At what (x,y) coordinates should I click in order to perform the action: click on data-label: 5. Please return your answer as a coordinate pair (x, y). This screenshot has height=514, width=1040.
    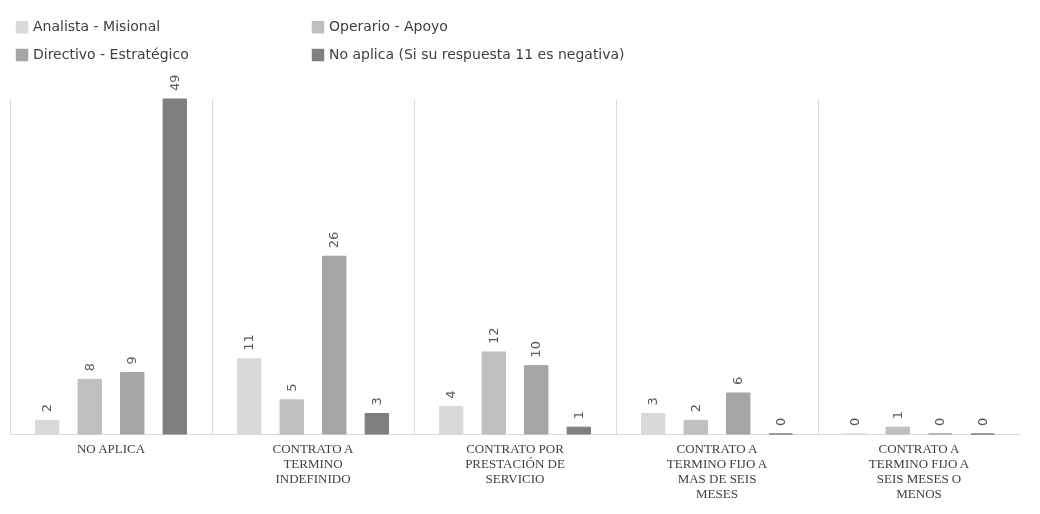
    Looking at the image, I should click on (291, 387).